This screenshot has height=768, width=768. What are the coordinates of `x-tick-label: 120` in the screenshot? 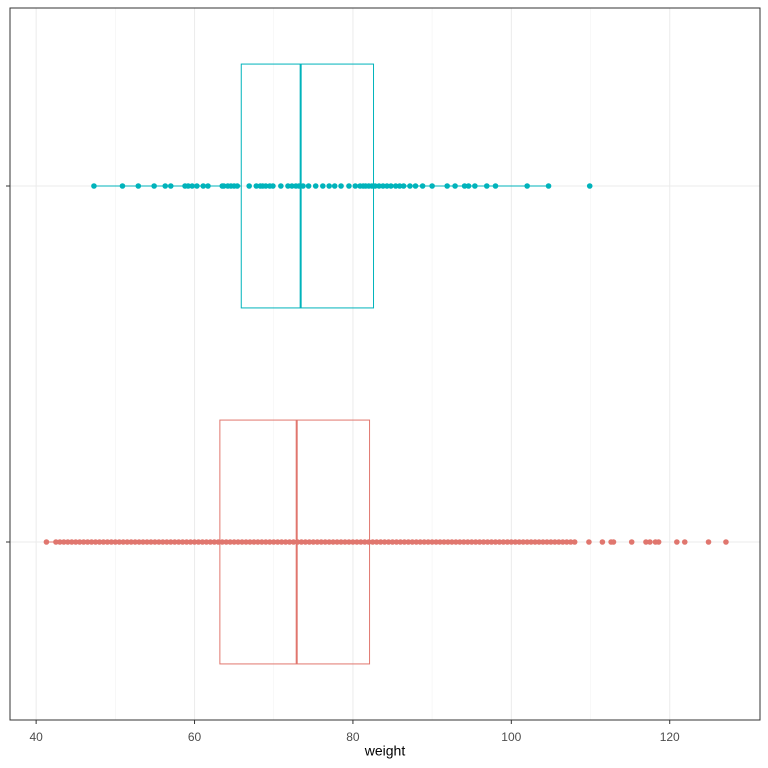 It's located at (670, 737).